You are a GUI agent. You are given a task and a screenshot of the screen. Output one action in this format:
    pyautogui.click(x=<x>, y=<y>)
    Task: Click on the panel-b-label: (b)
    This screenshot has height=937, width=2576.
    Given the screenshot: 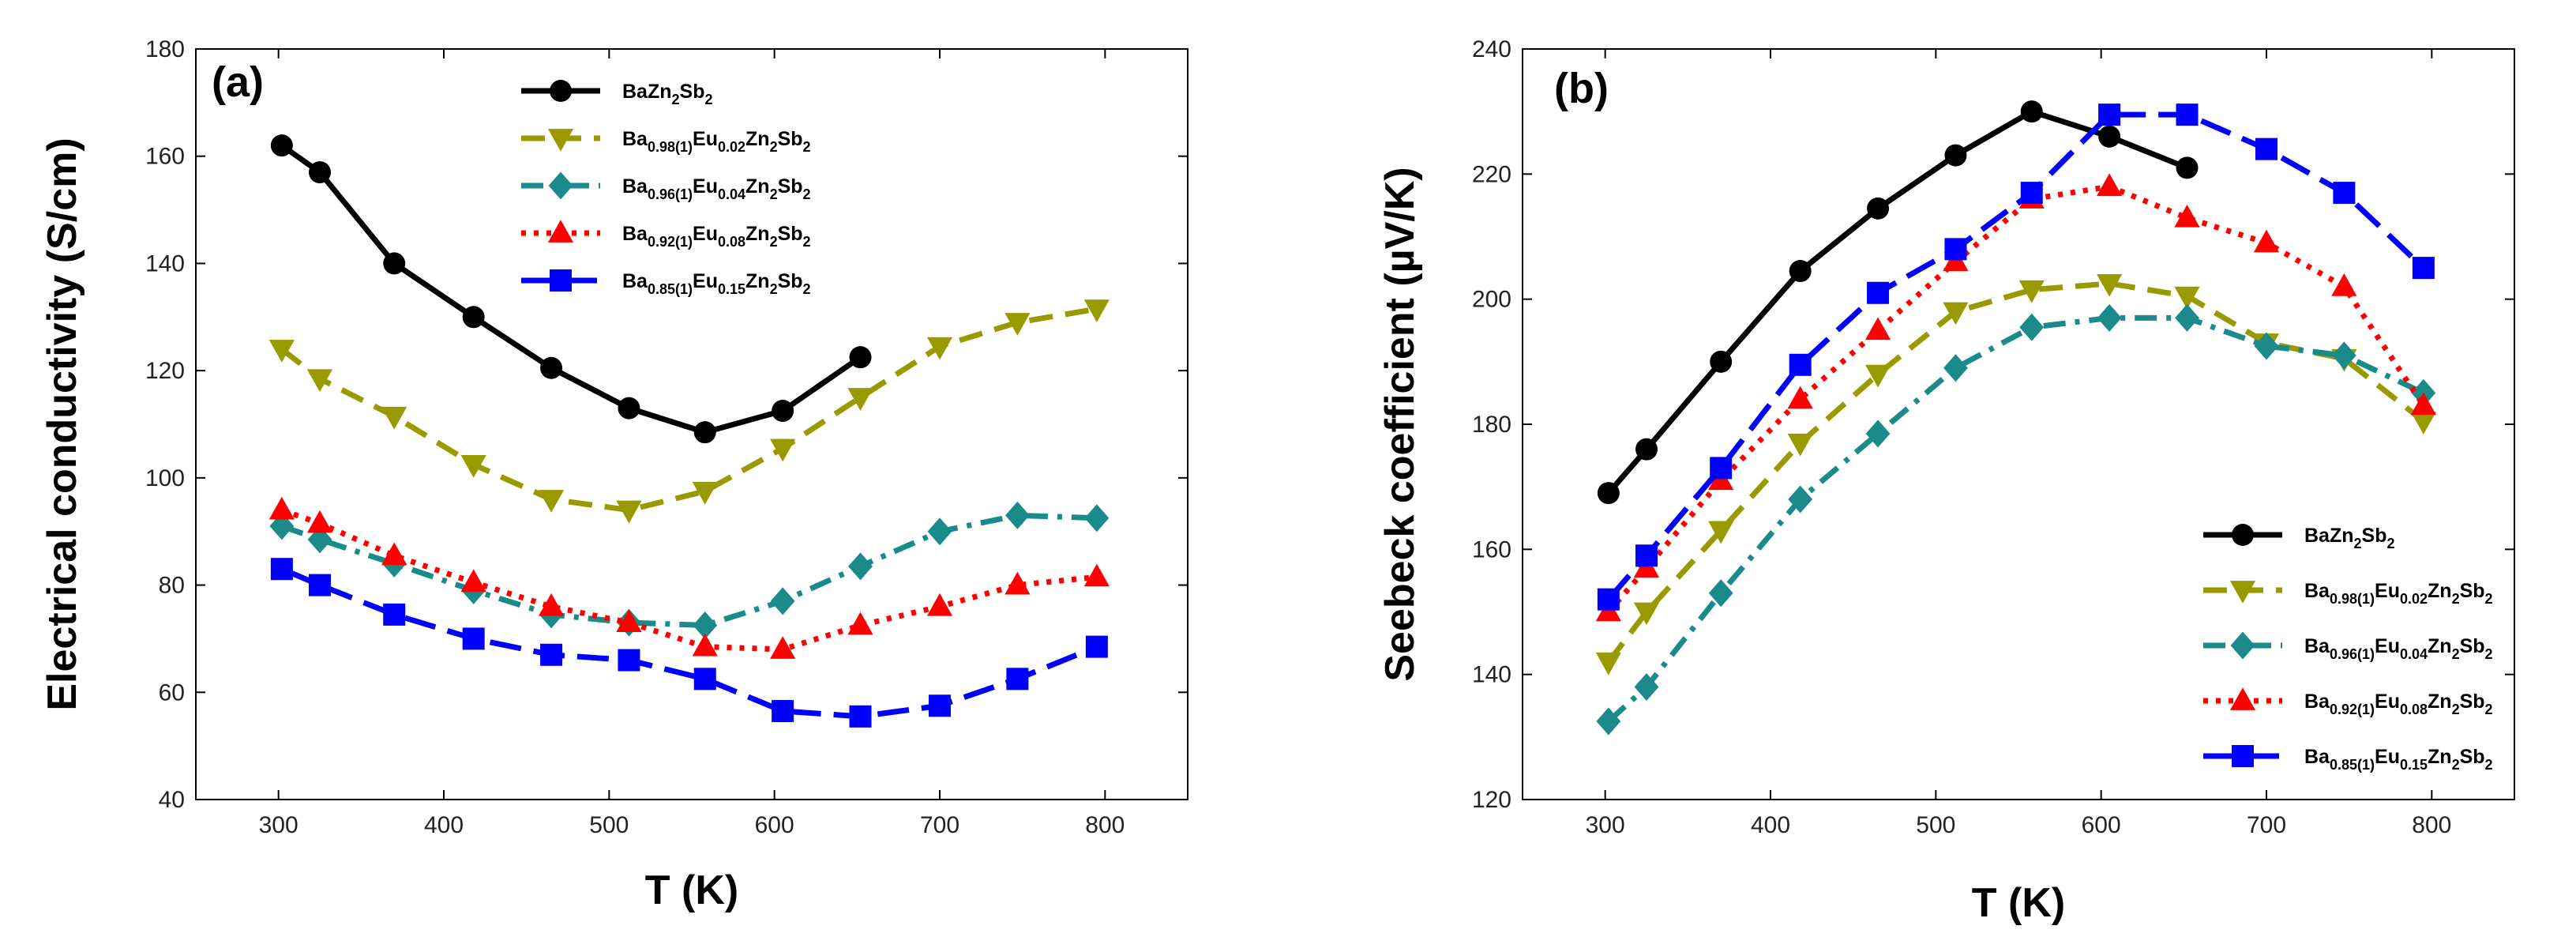 What is the action you would take?
    pyautogui.click(x=1581, y=88)
    